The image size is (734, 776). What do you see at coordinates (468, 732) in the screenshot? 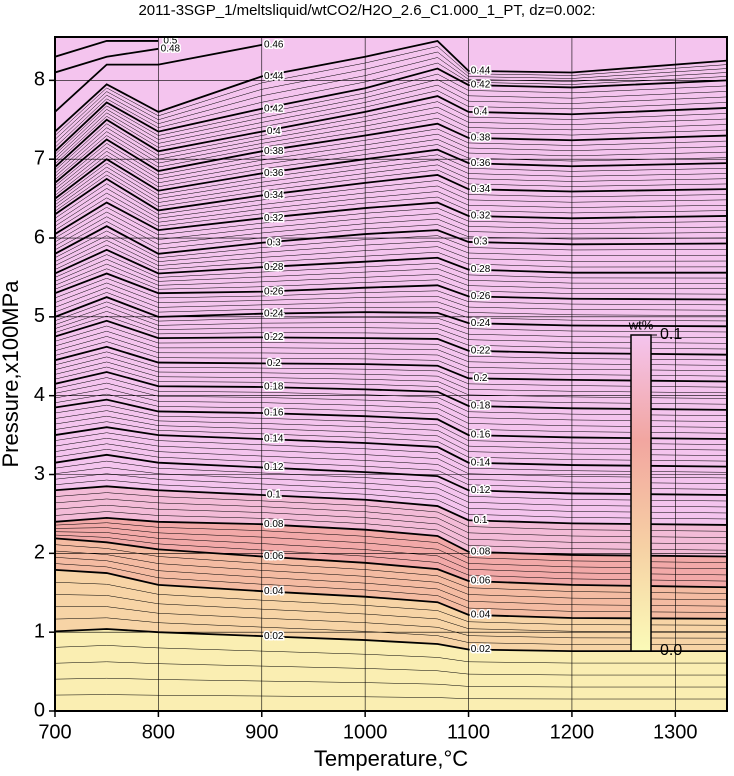
I see `x-tick-label: 1100` at bounding box center [468, 732].